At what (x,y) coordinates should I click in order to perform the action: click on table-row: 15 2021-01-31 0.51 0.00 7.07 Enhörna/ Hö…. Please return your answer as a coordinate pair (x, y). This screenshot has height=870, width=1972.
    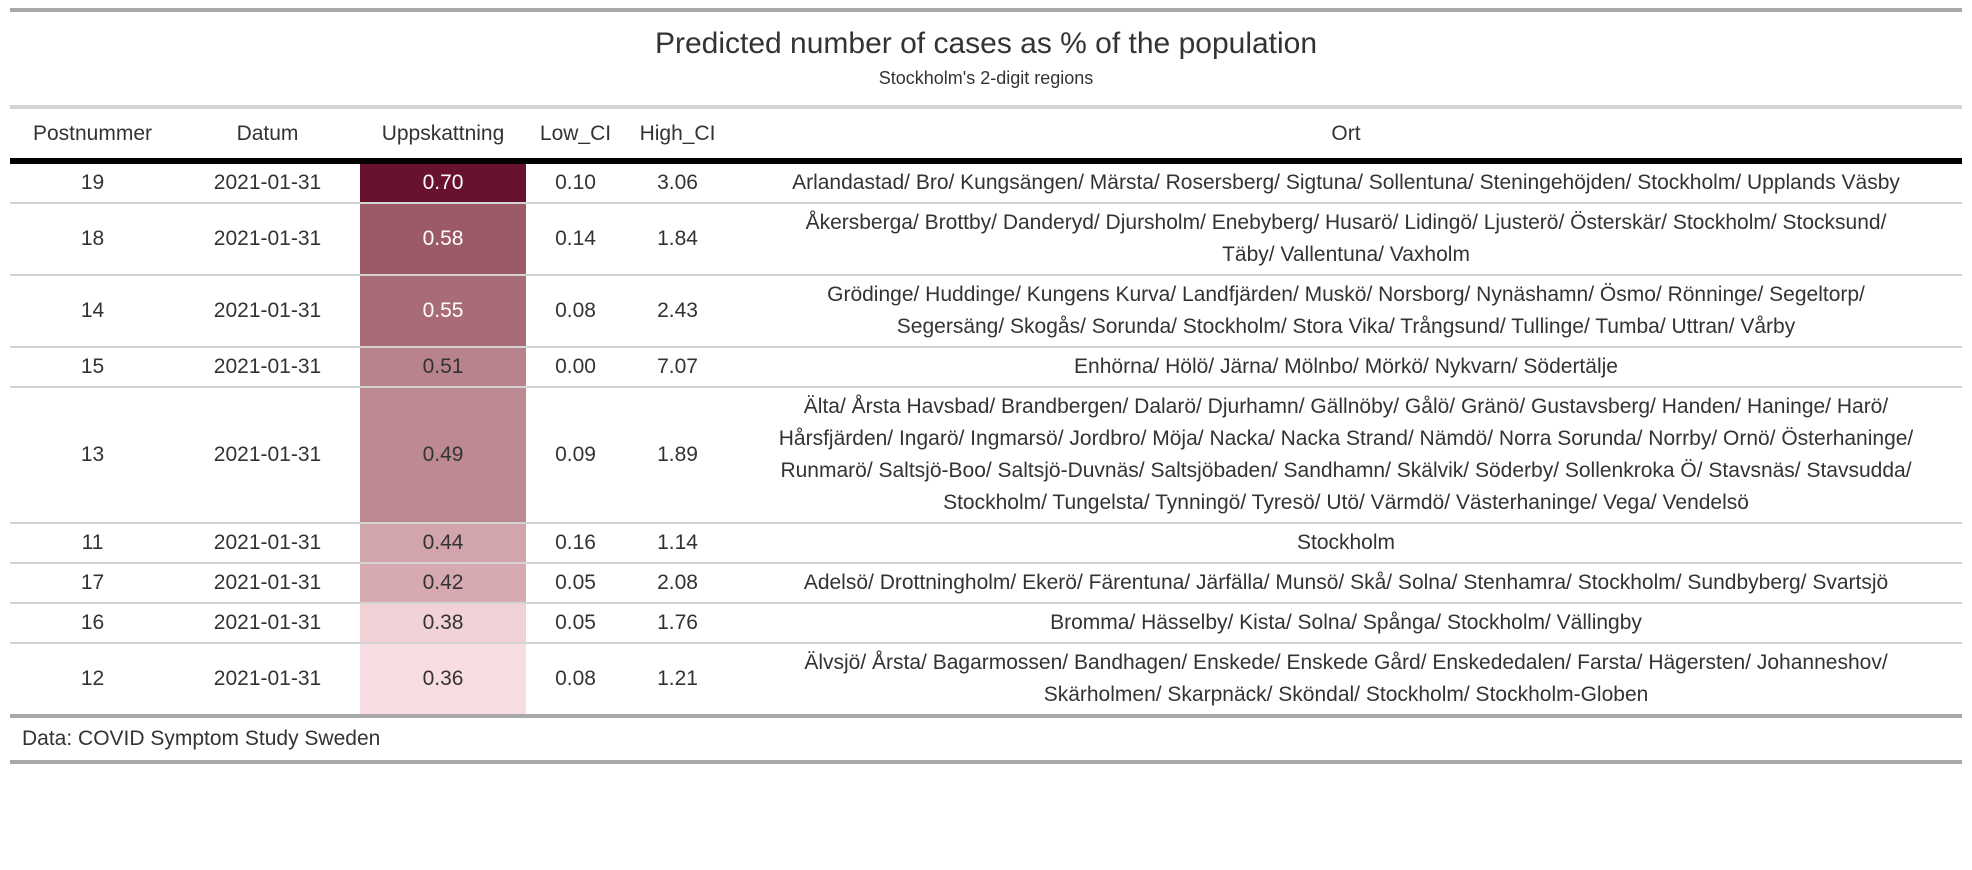
    Looking at the image, I should click on (986, 367).